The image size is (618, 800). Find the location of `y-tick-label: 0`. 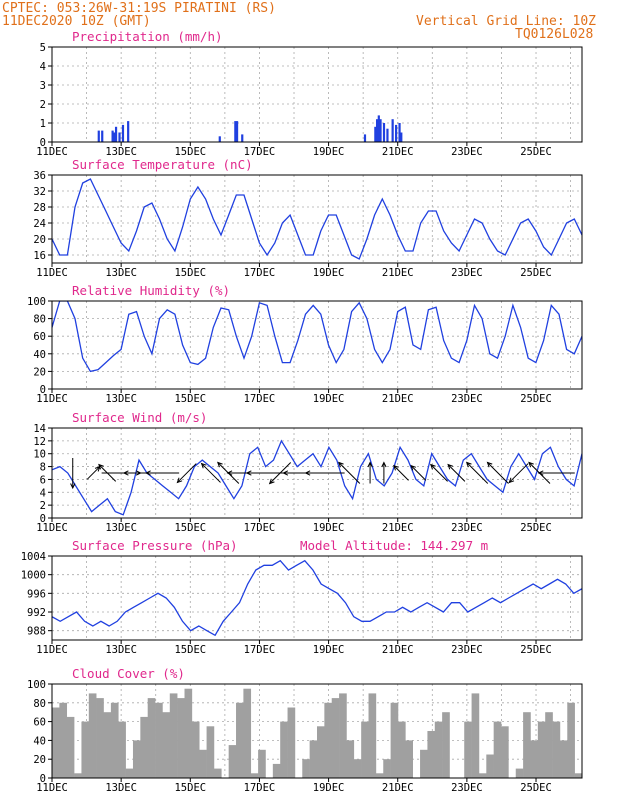

y-tick-label: 0 is located at coordinates (43, 390).